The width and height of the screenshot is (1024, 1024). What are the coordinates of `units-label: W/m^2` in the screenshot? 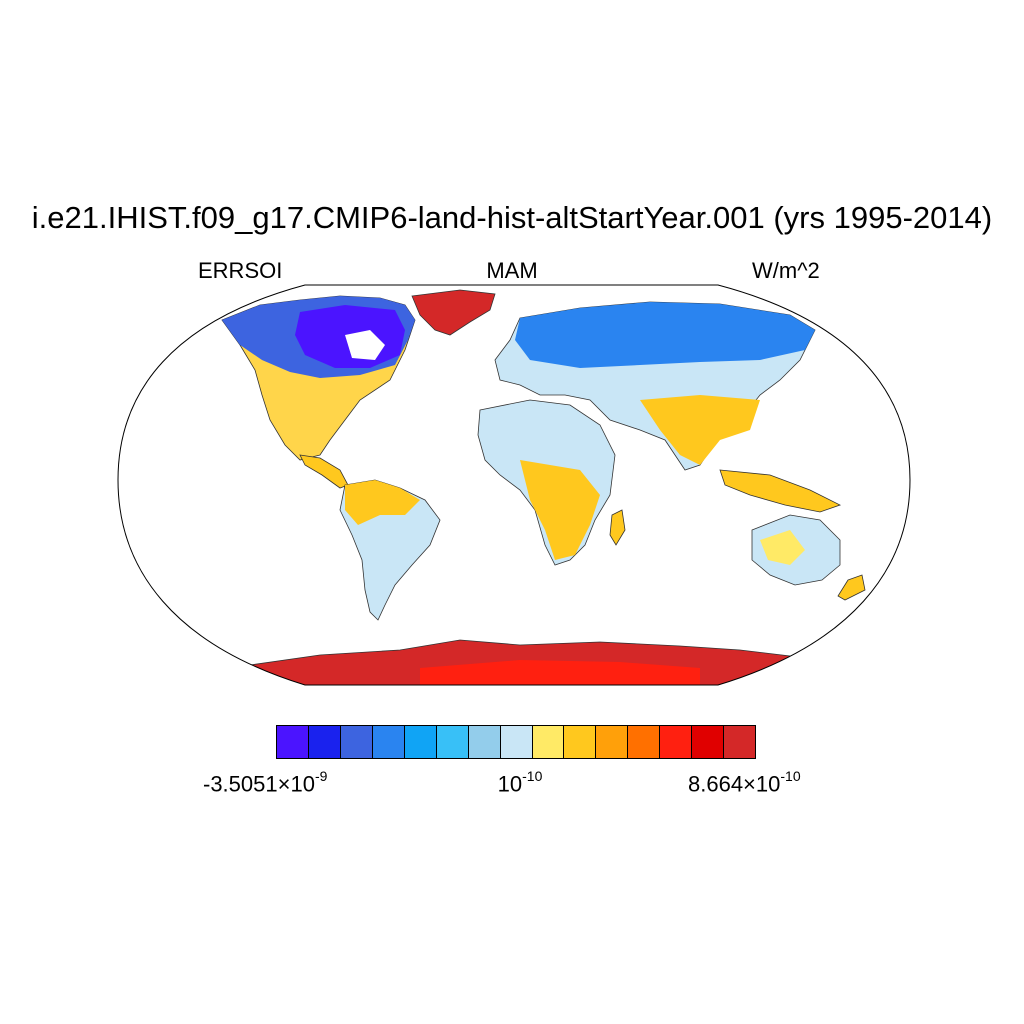 It's located at (786, 270).